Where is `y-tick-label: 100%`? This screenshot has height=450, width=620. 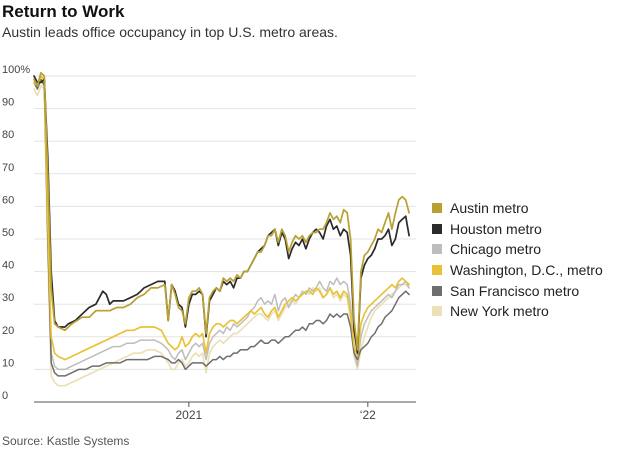
y-tick-label: 100% is located at coordinates (16, 70).